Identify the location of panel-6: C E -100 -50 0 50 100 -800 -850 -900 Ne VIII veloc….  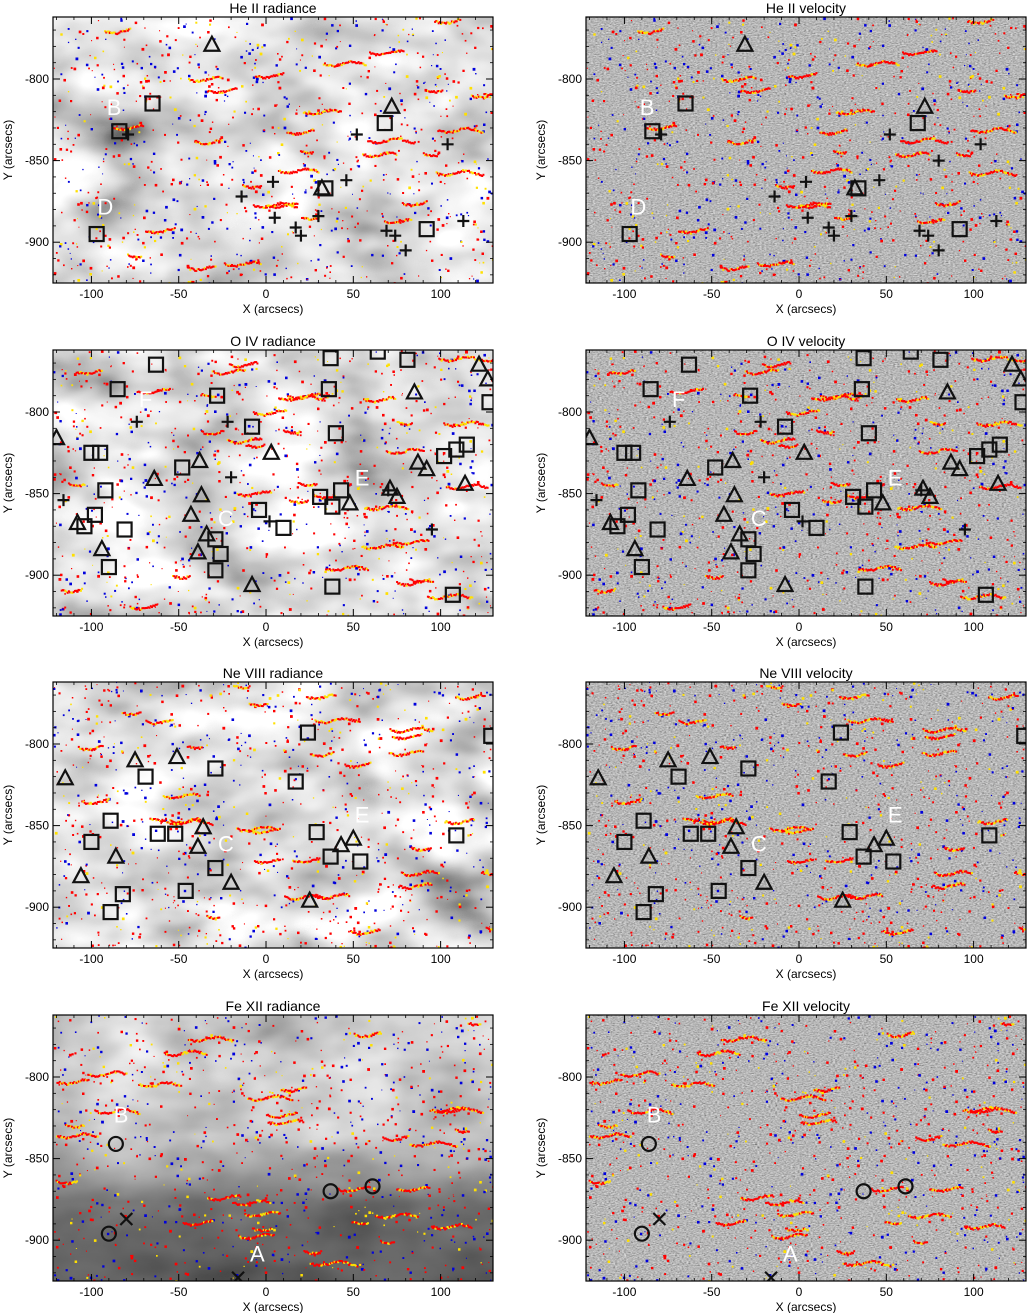
(780, 823).